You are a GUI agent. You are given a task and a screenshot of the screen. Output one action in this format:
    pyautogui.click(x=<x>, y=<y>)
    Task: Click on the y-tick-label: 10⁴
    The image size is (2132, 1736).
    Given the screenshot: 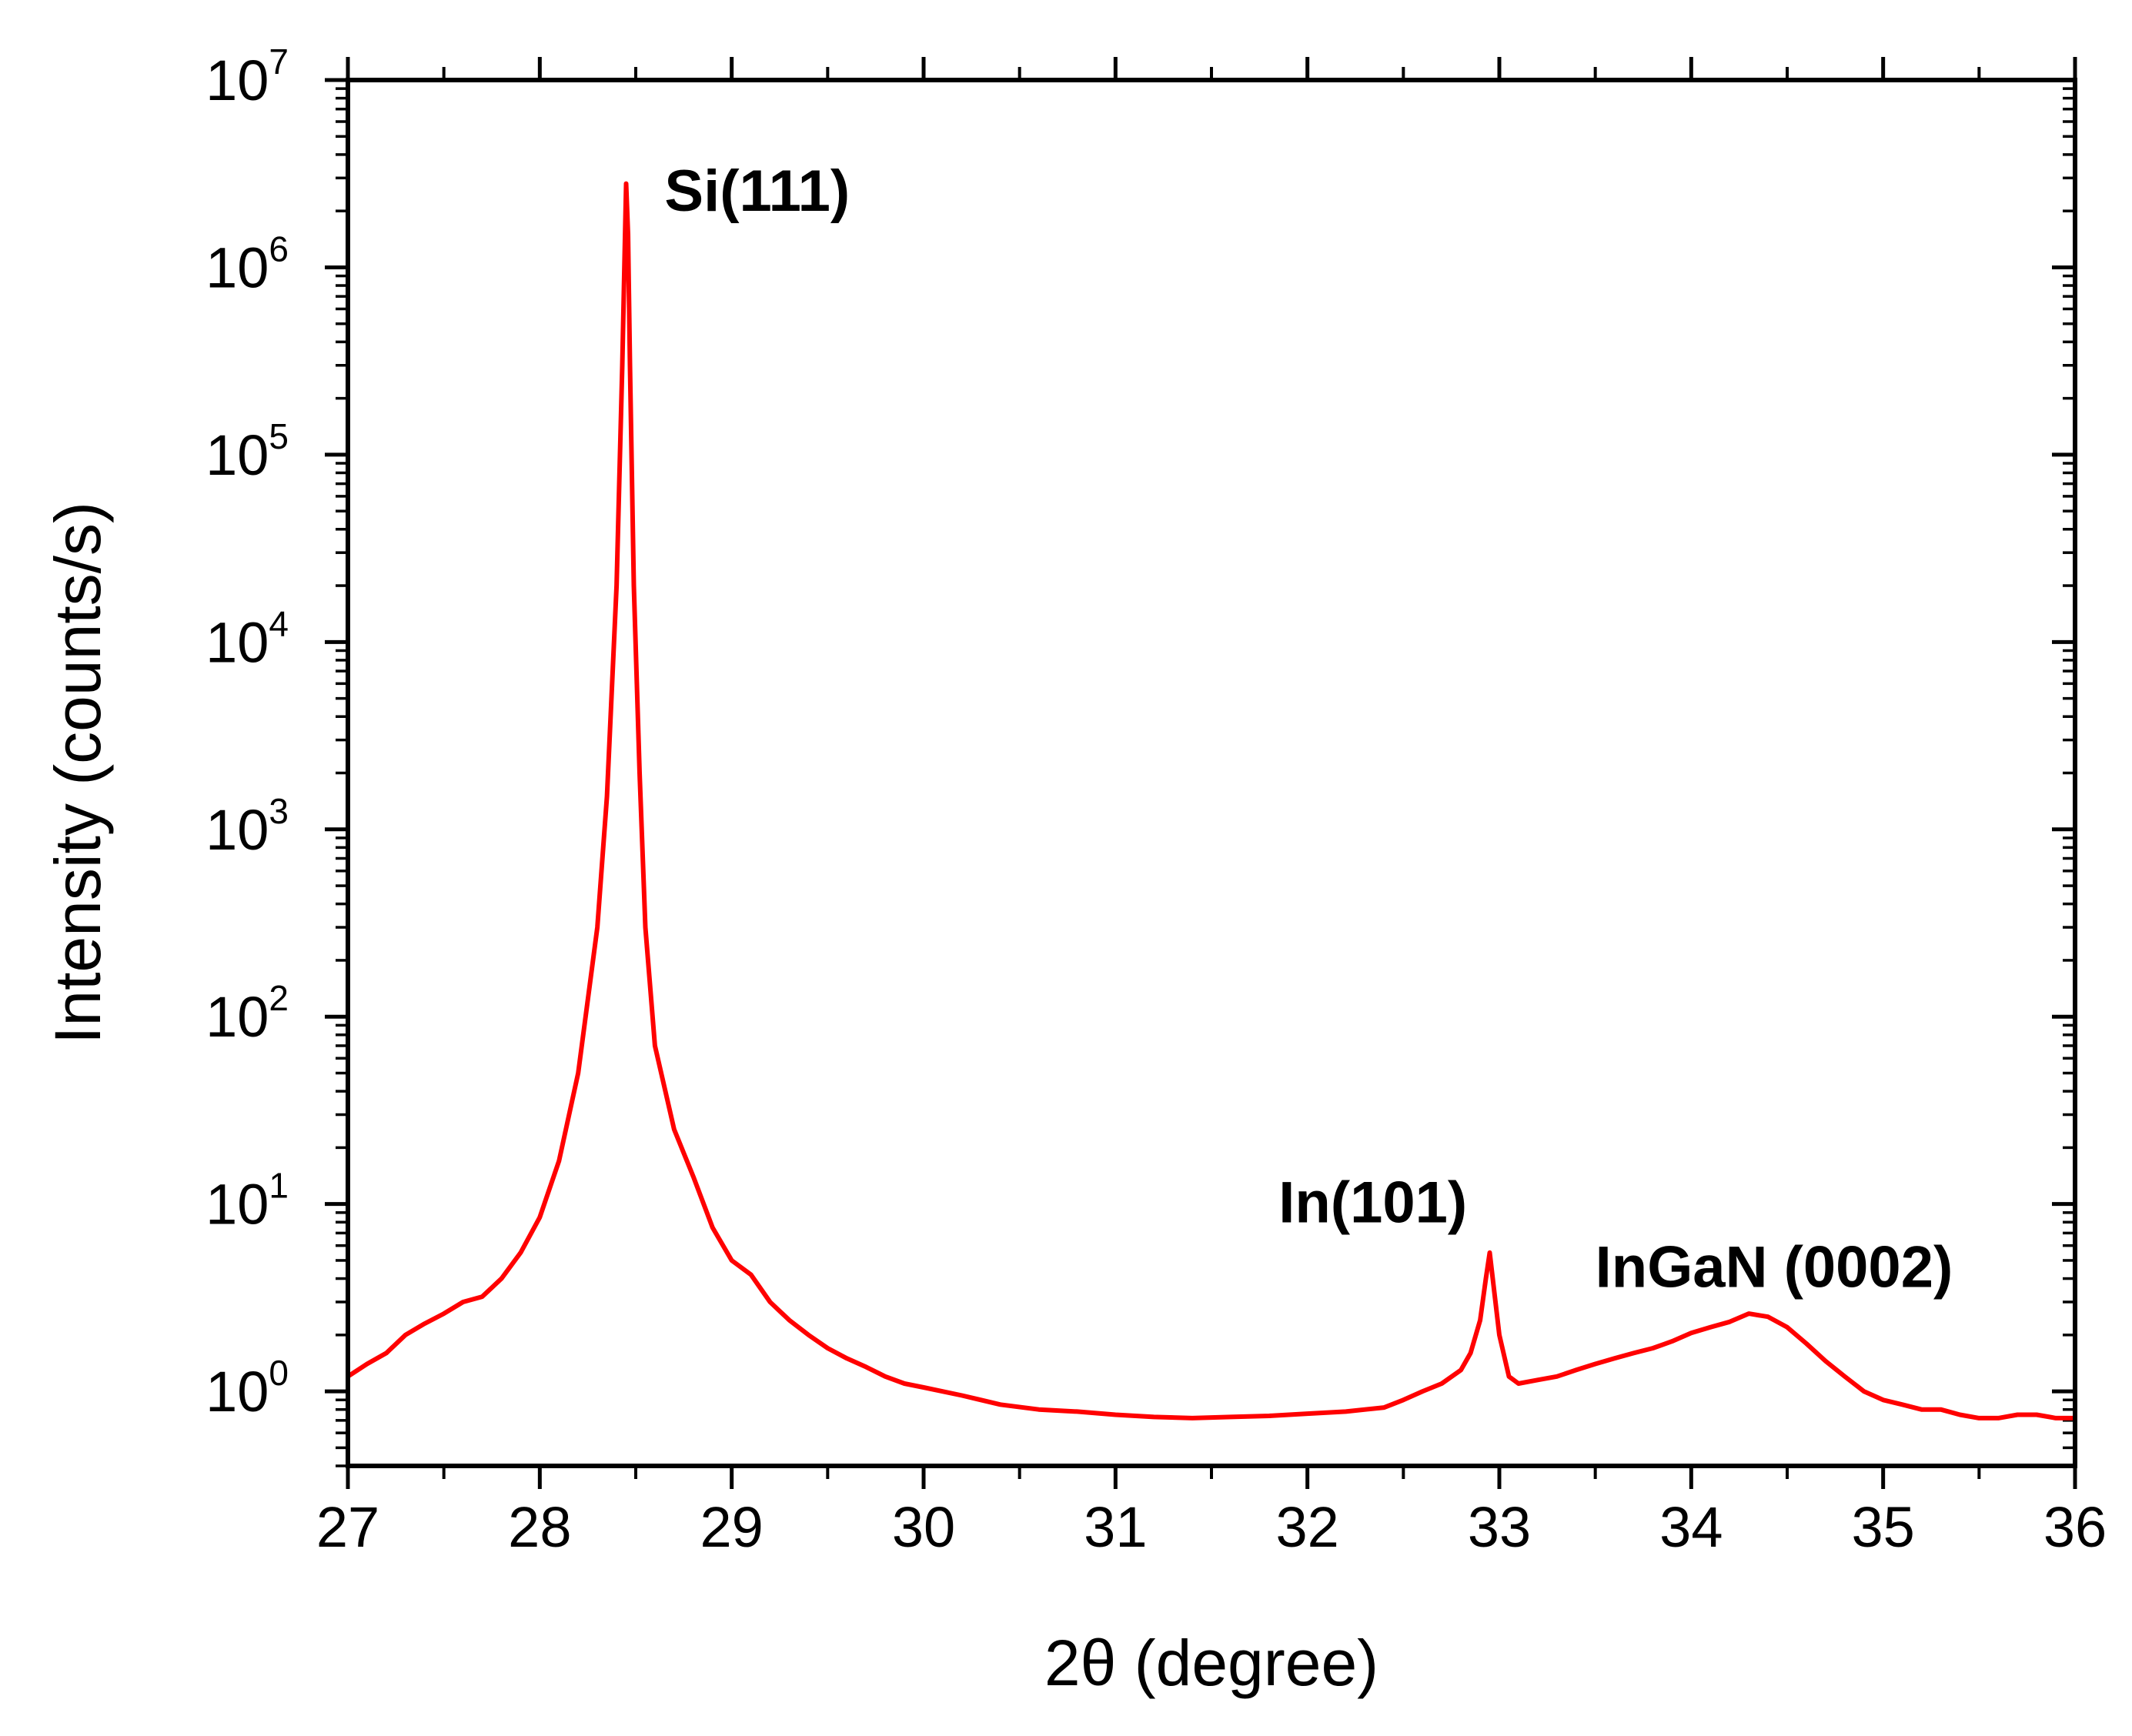 What is the action you would take?
    pyautogui.click(x=247, y=638)
    